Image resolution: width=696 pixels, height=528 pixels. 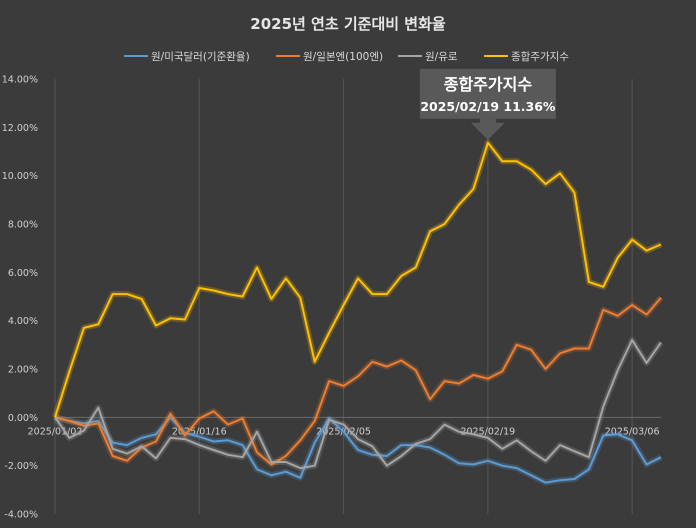 What do you see at coordinates (540, 57) in the screenshot?
I see `legend-label-kospi: 종합주가지수` at bounding box center [540, 57].